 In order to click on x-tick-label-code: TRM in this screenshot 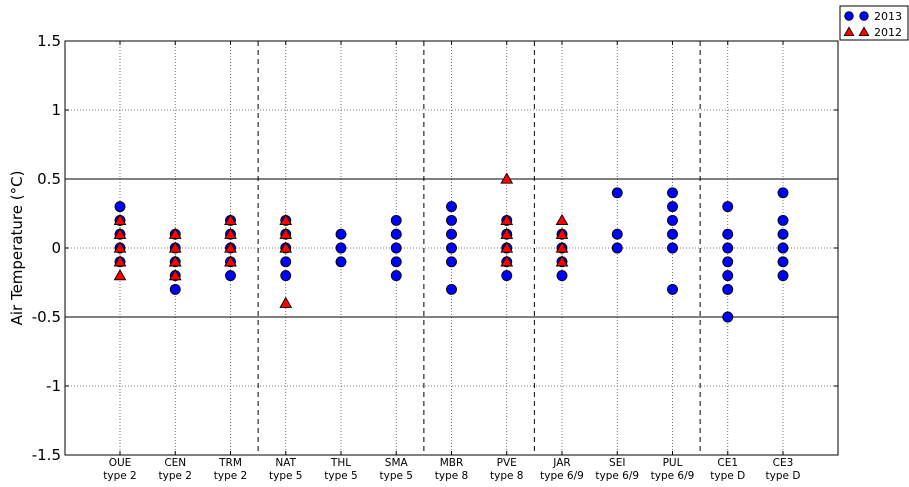, I will do `click(230, 463)`.